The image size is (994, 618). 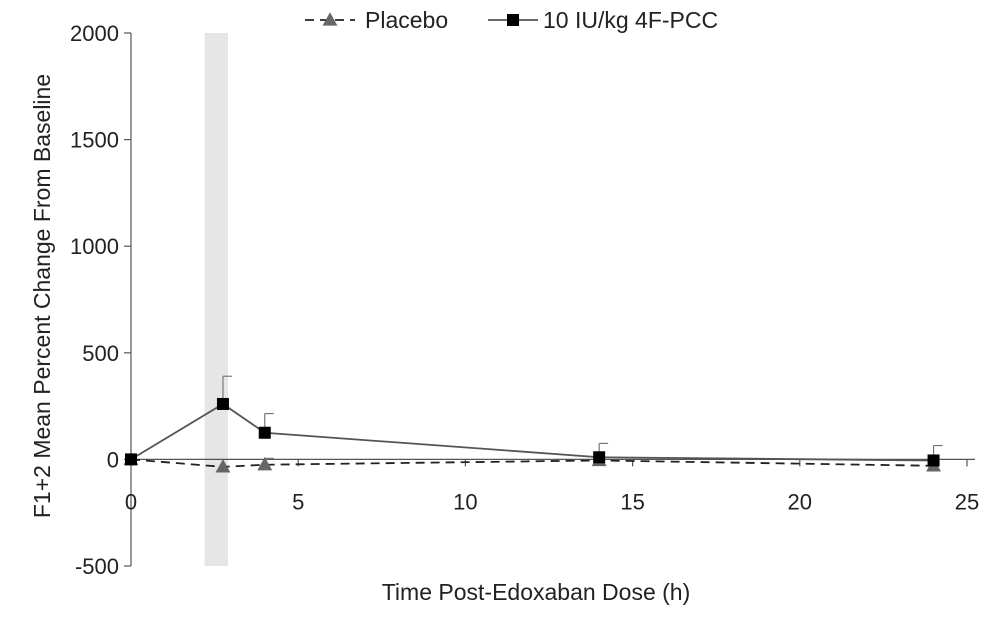 What do you see at coordinates (100, 353) in the screenshot?
I see `y-tick-label: 500` at bounding box center [100, 353].